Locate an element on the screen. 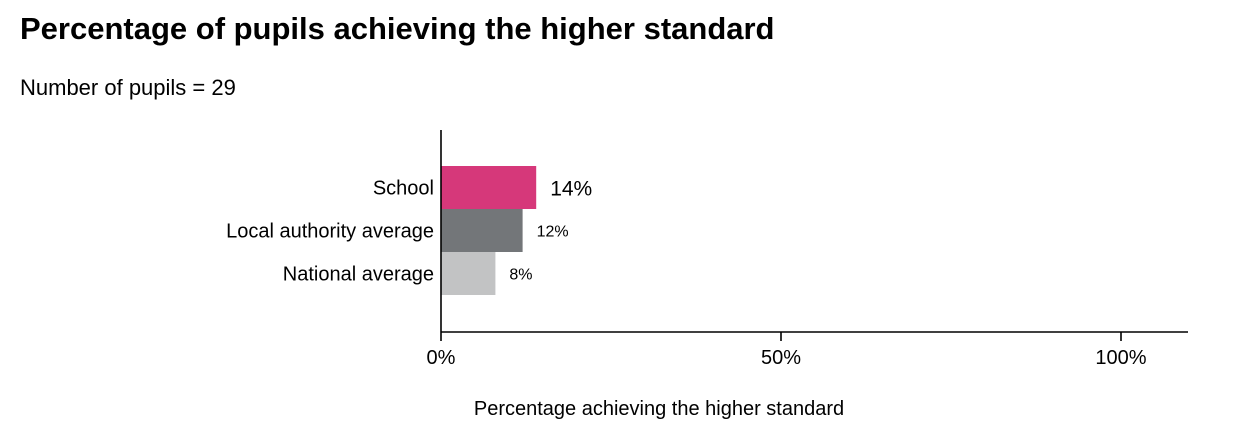 This screenshot has height=446, width=1237. category-label-local-authority-average: Local authority average is located at coordinates (330, 232).